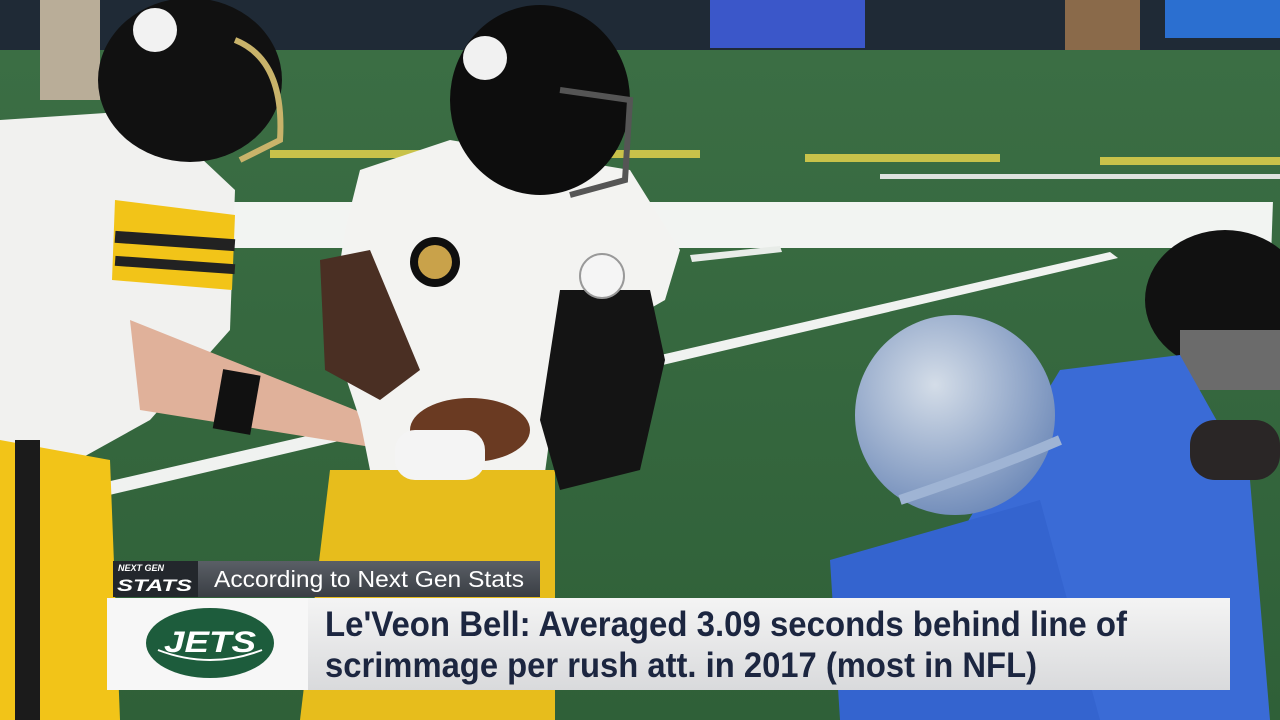 This screenshot has height=720, width=1280. Describe the element at coordinates (1102, 25) in the screenshot. I see `sideline-box` at that location.